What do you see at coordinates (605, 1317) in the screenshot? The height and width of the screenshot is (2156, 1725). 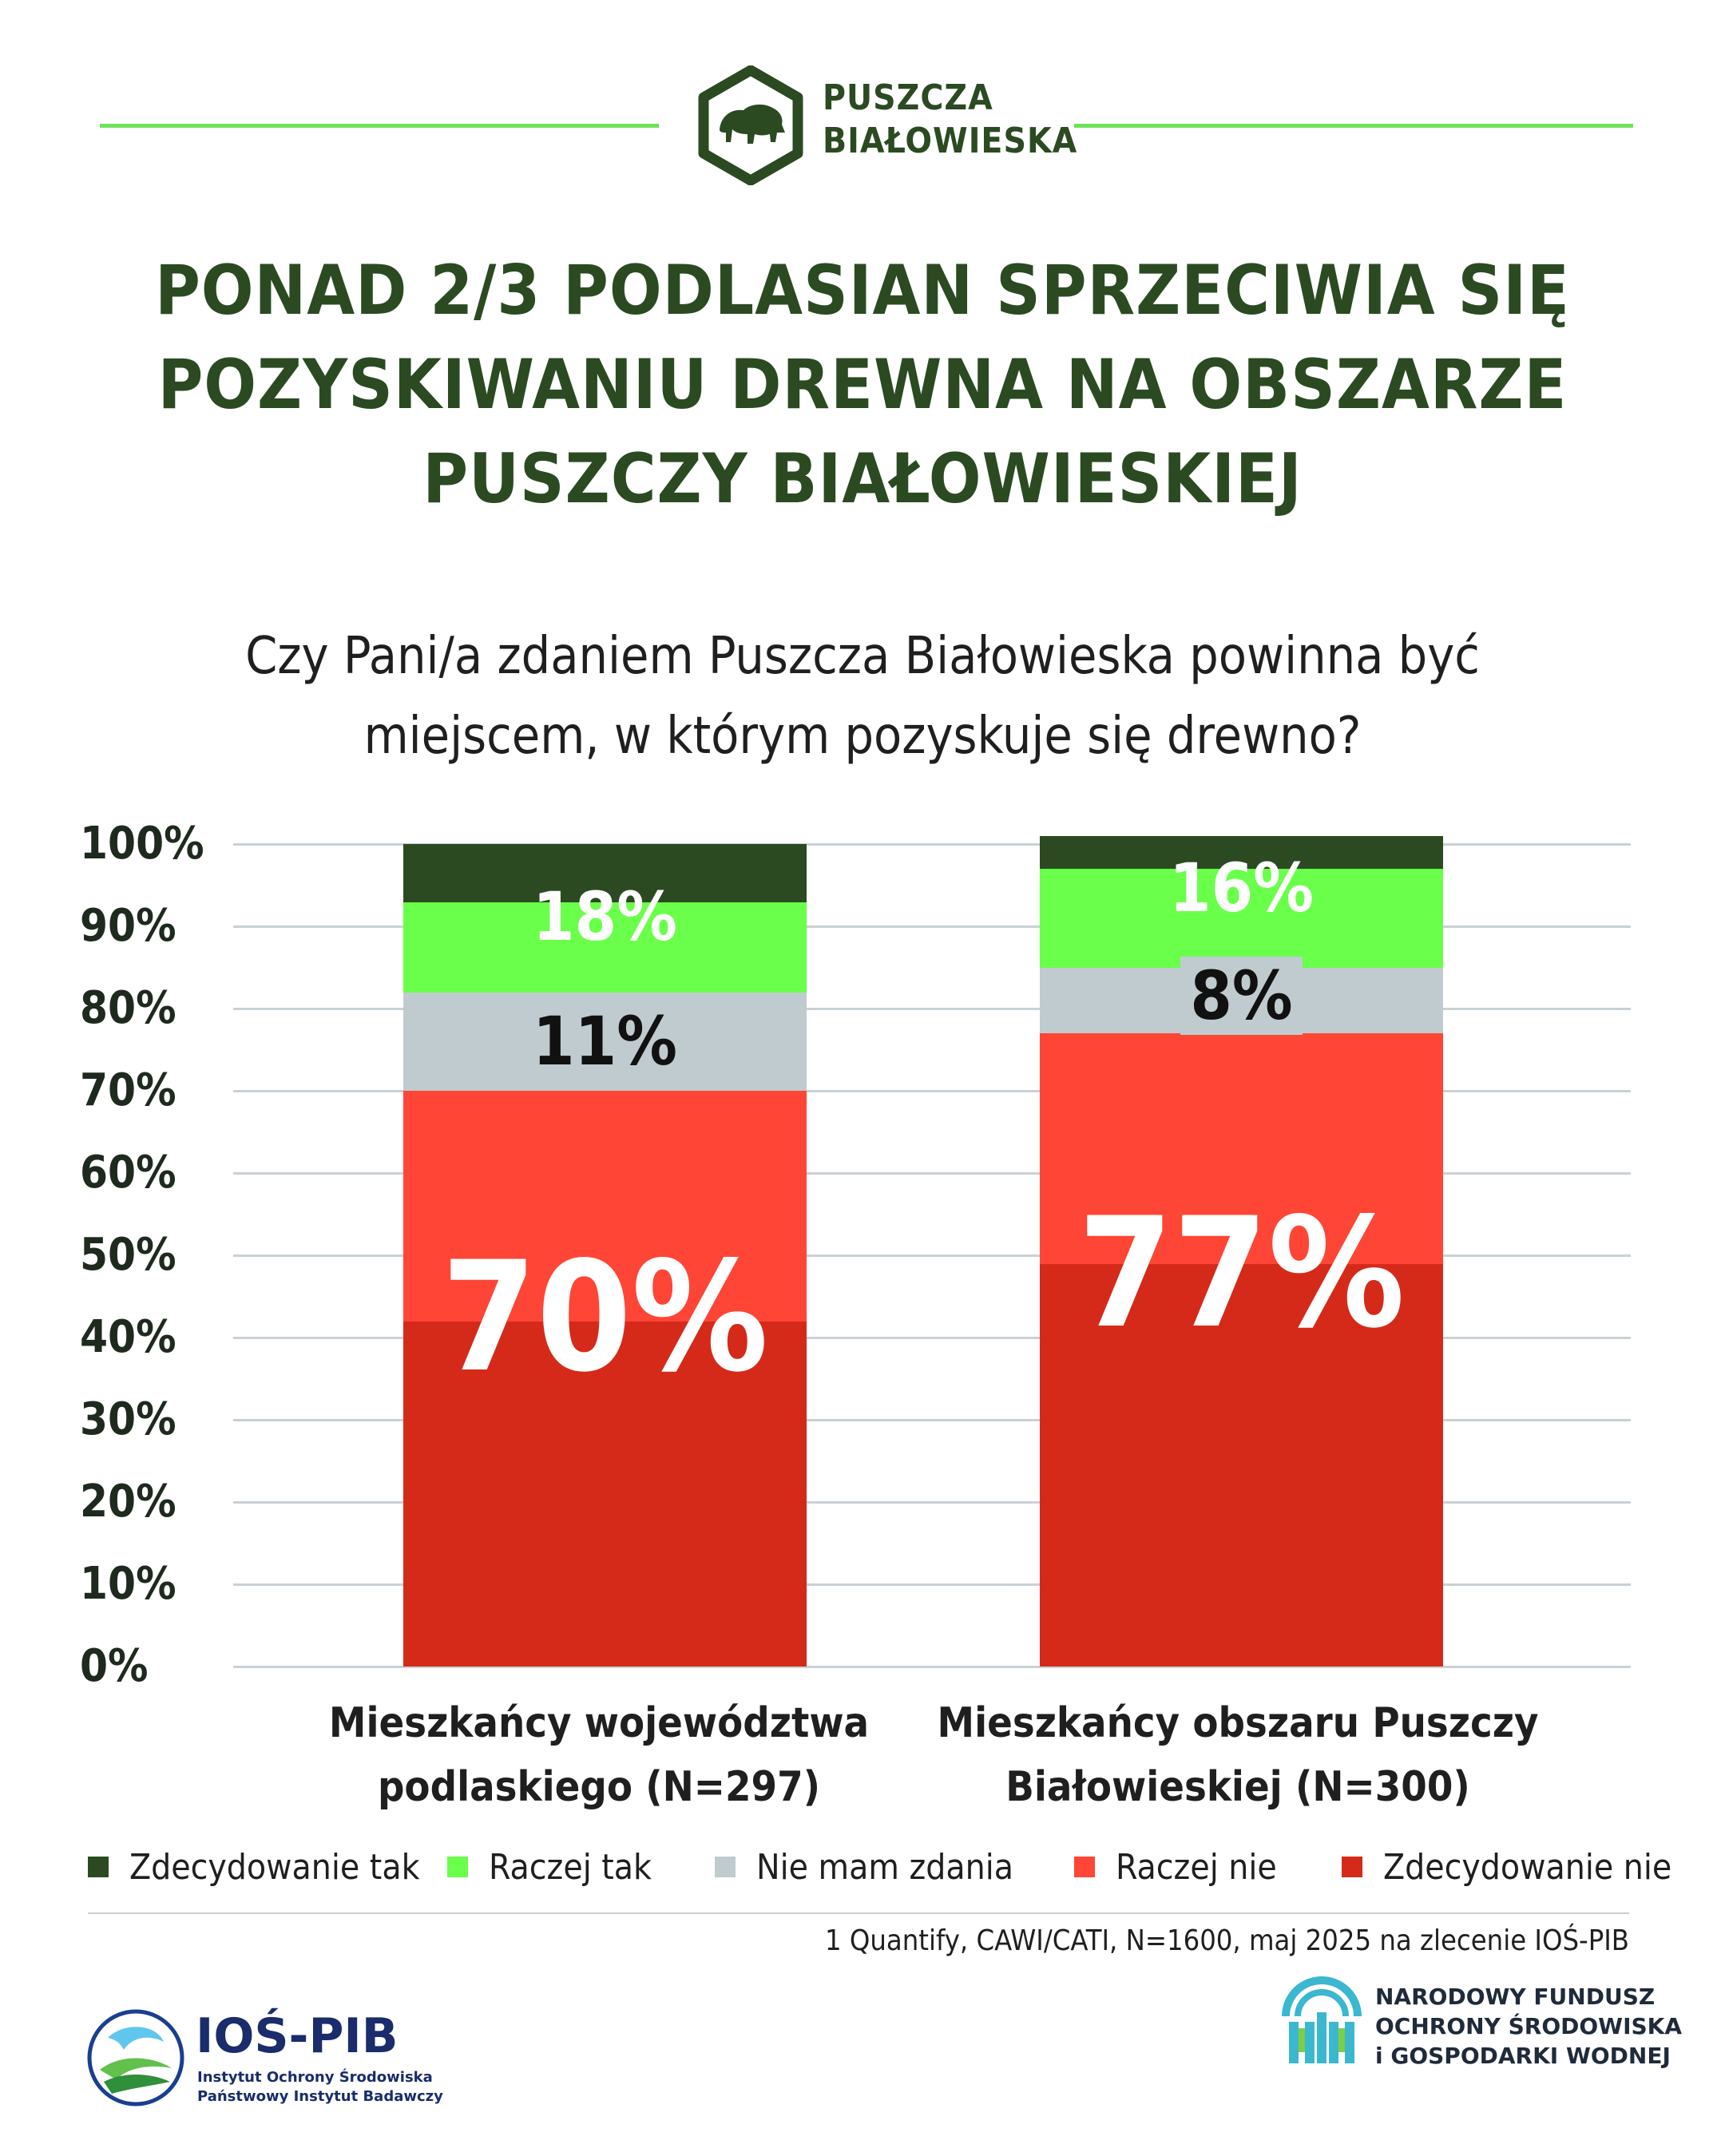 I see `data-label: 70%` at bounding box center [605, 1317].